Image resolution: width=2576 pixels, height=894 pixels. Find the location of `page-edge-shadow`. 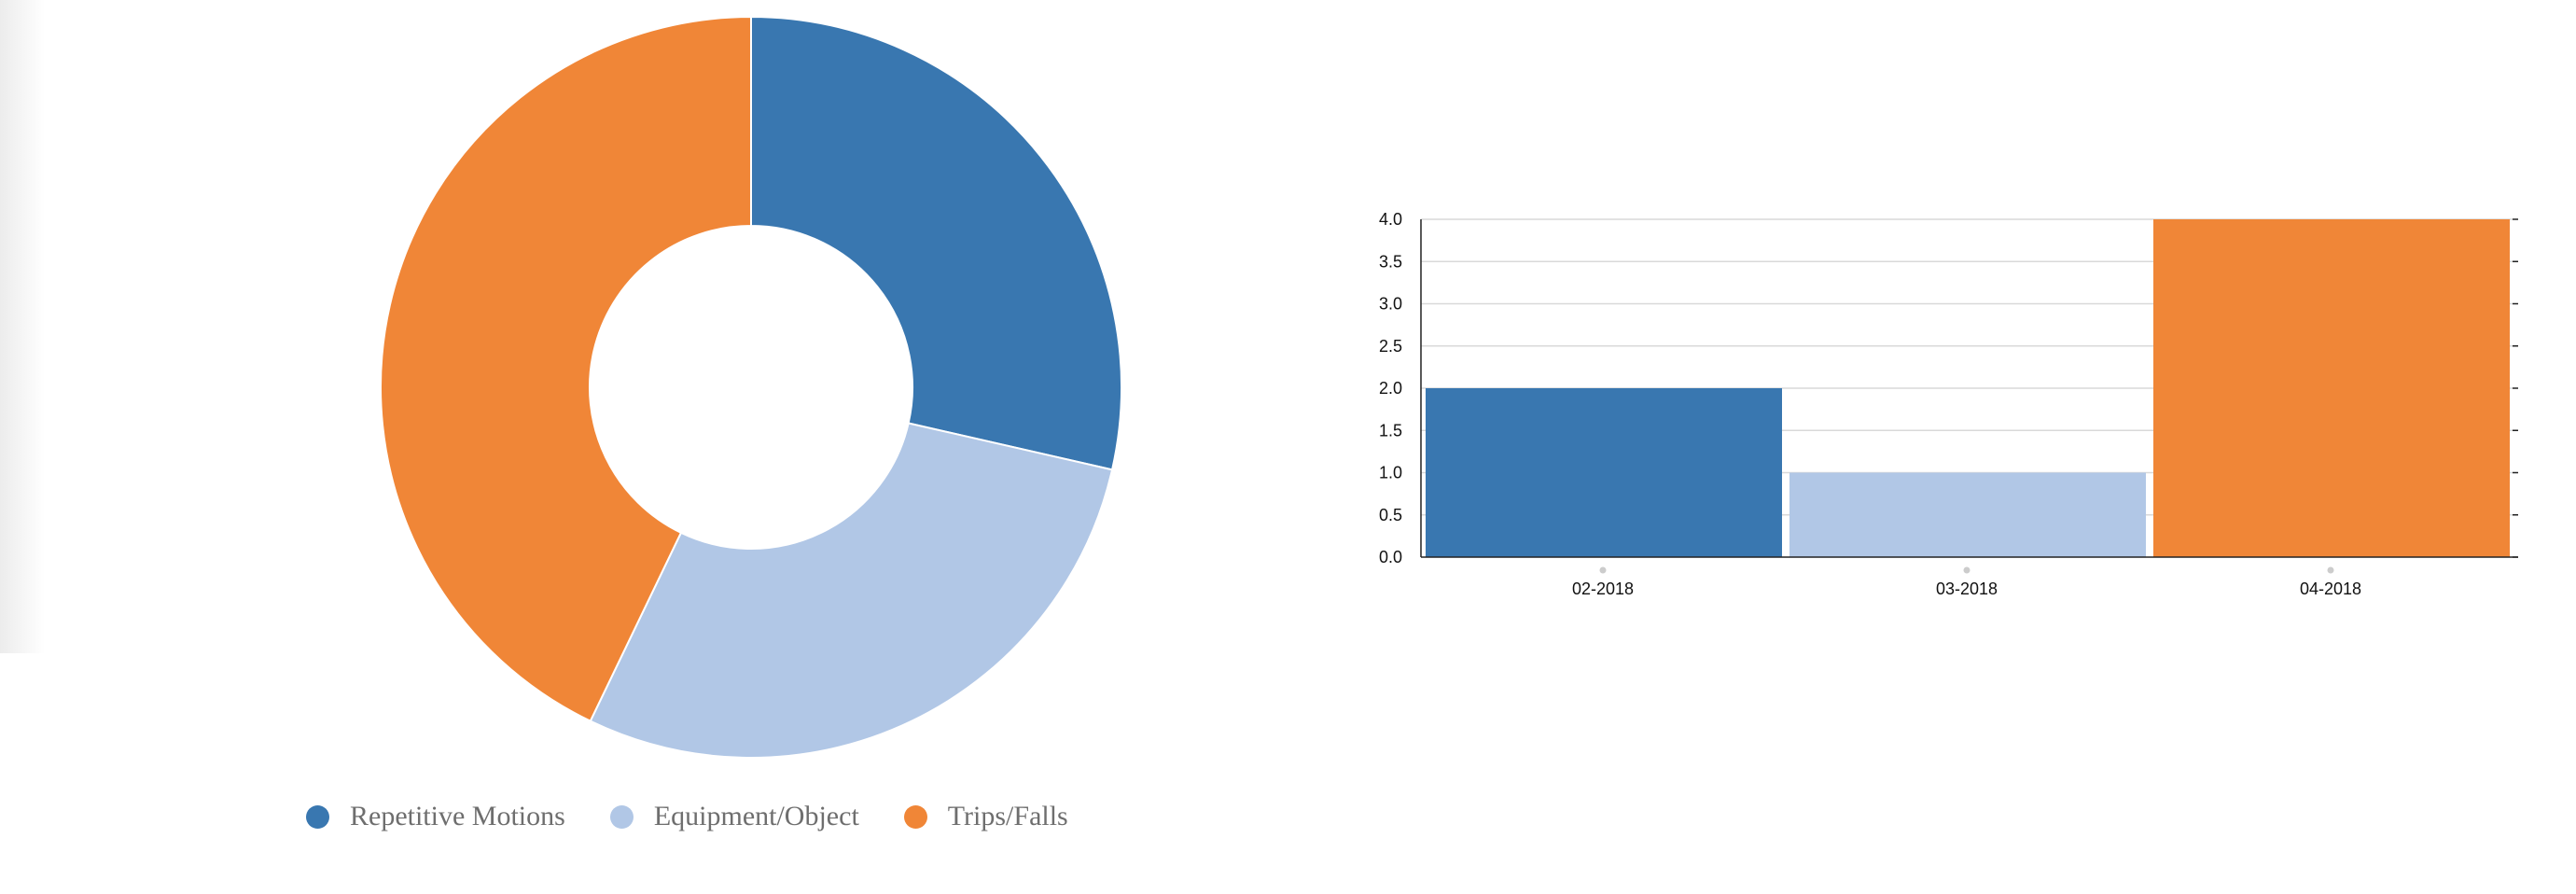

page-edge-shadow is located at coordinates (23, 326).